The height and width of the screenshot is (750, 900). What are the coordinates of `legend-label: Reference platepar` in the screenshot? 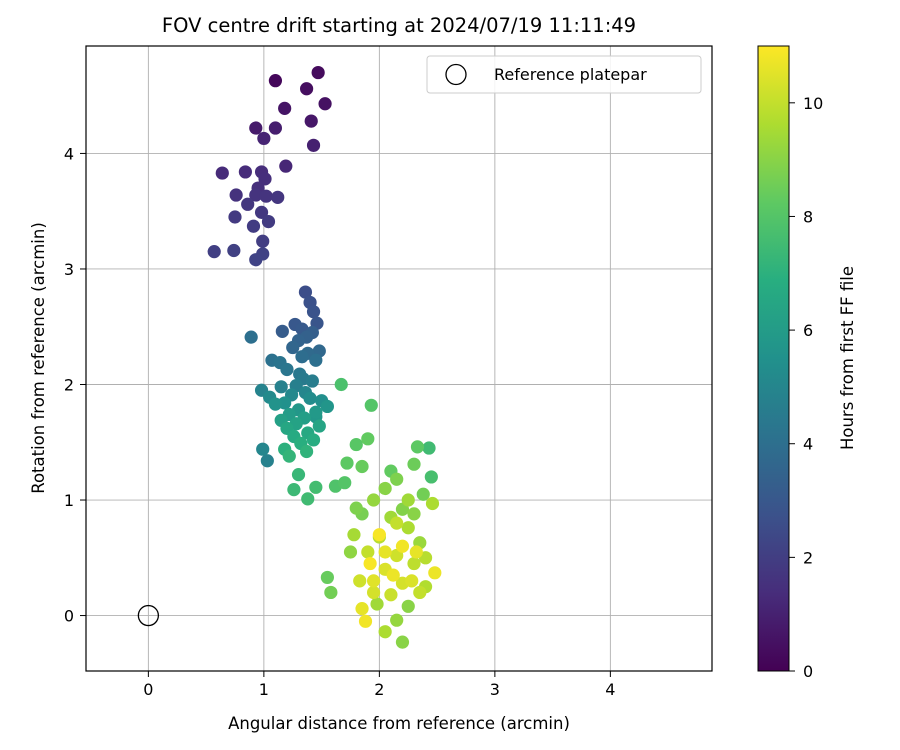 It's located at (570, 74).